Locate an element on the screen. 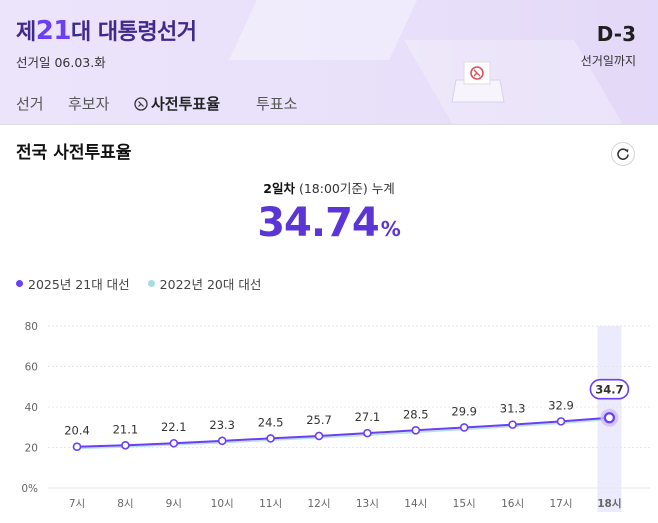 This screenshot has height=523, width=658. y-tick-label: 60 is located at coordinates (31, 368).